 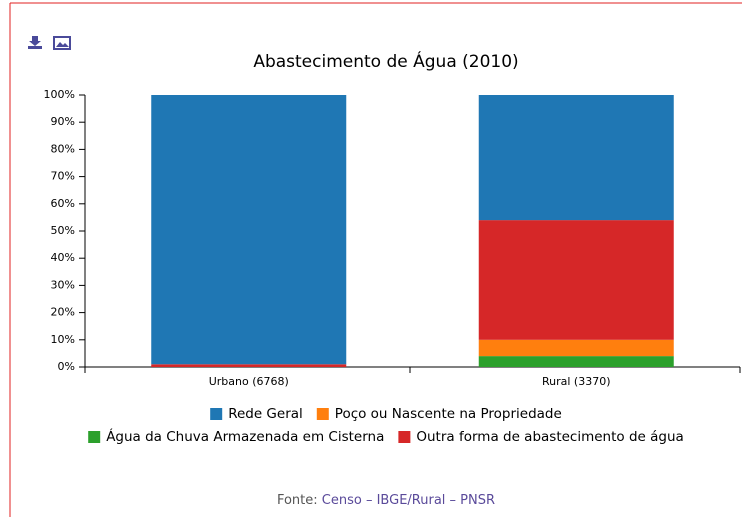 What do you see at coordinates (63, 312) in the screenshot?
I see `y-tick-label: 20%` at bounding box center [63, 312].